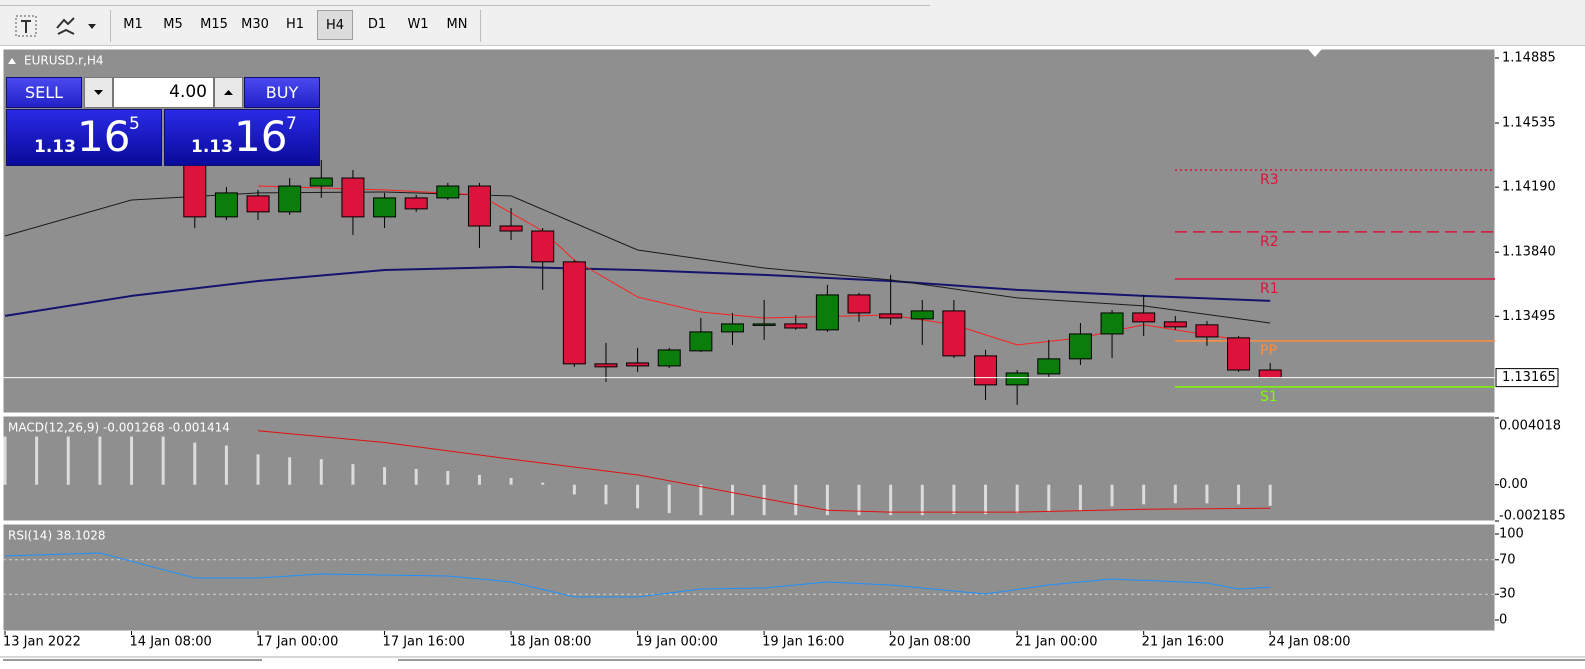  What do you see at coordinates (163, 122) in the screenshot?
I see `one-click-trading-panel: SELL 4.00 BUY 1.13 16 5 1.13 16 7` at bounding box center [163, 122].